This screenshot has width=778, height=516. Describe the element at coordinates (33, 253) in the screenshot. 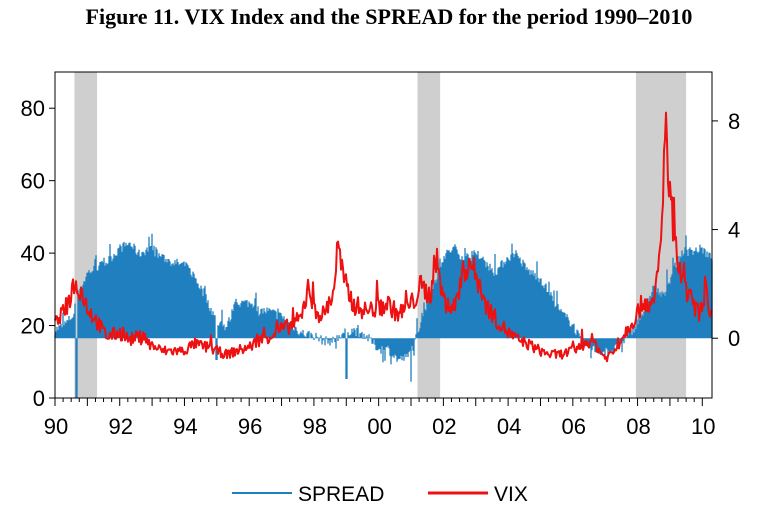

I see `left-tick-label-40: 40` at that location.